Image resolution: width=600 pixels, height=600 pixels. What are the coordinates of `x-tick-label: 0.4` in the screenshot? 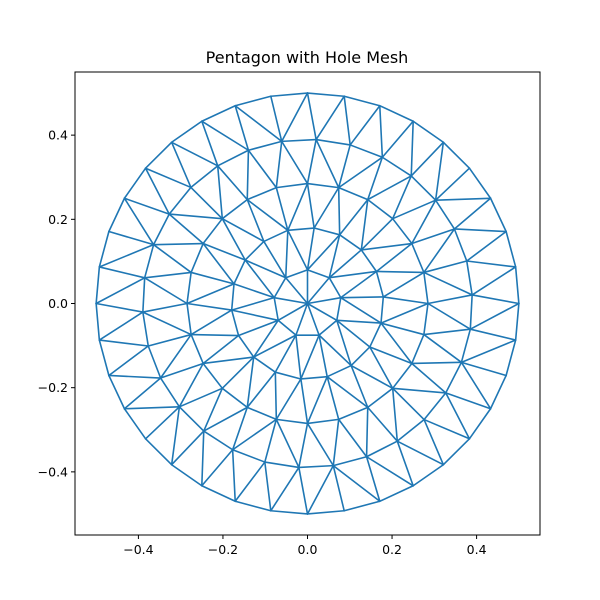 It's located at (477, 549).